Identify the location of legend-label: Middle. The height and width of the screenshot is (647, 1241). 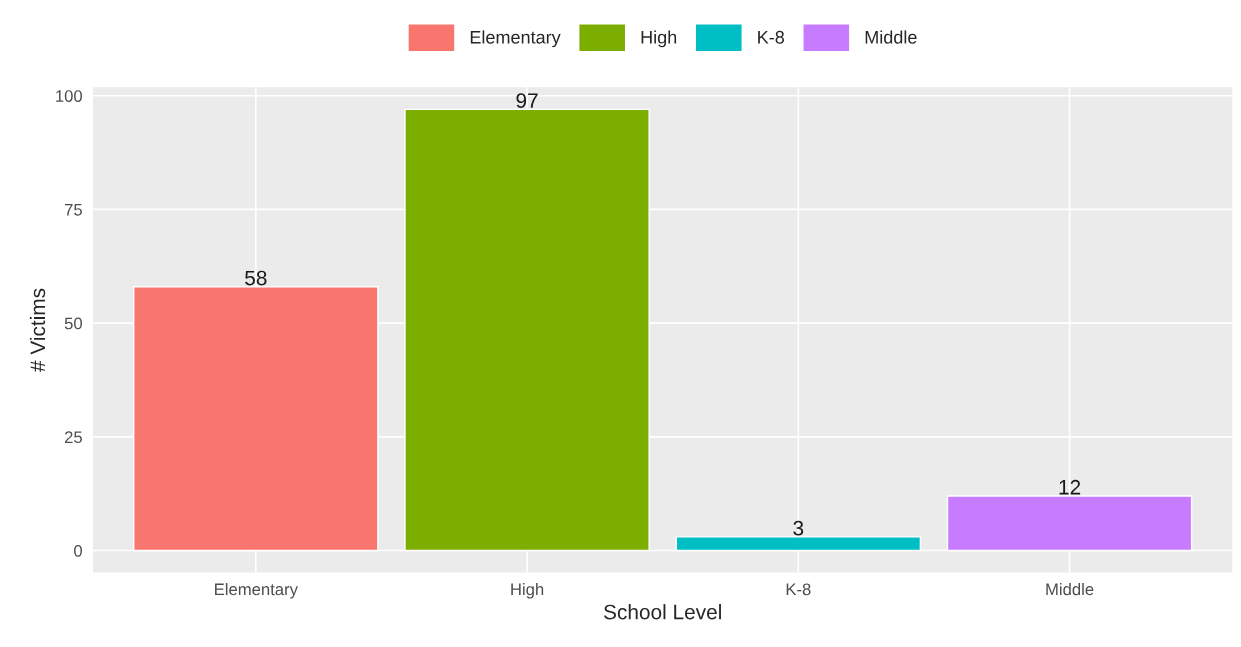
(891, 37).